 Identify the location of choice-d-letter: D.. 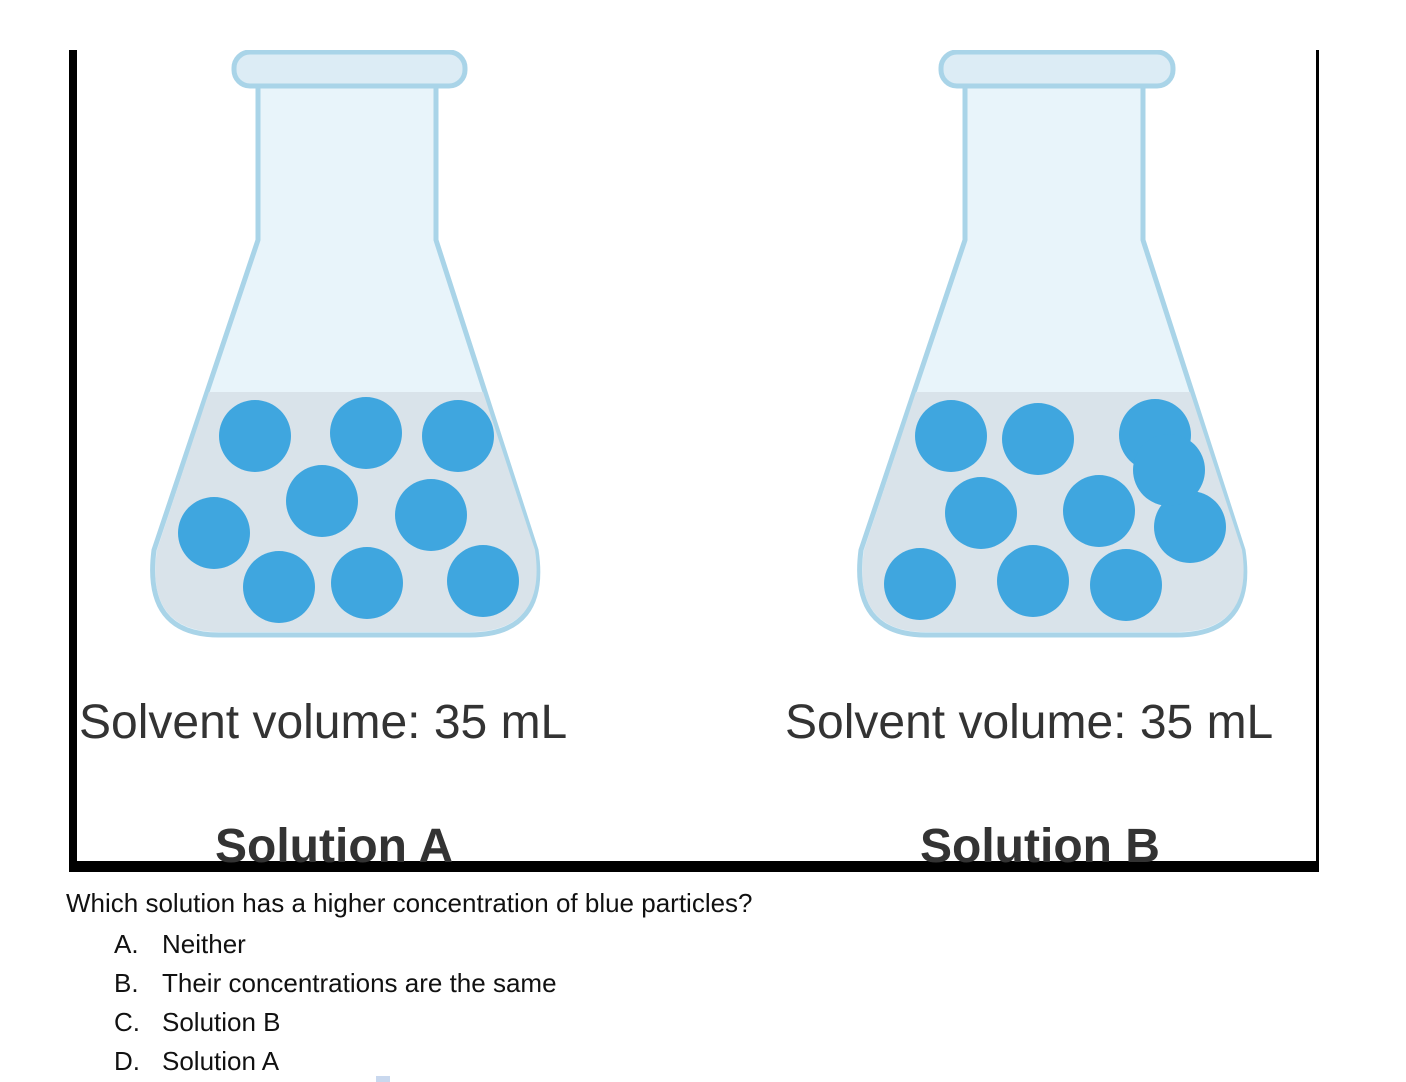
(138, 1061).